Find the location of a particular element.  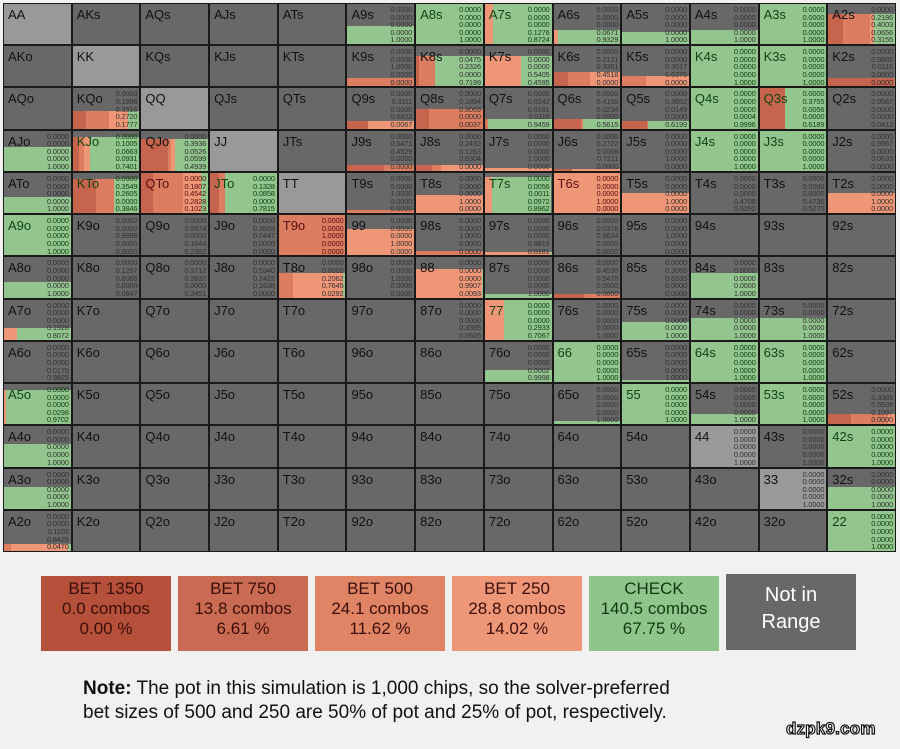

hand-cell-A9o: 0.0000 0.0000 0.0000 0.0000 1.0000 A9o is located at coordinates (37, 235).